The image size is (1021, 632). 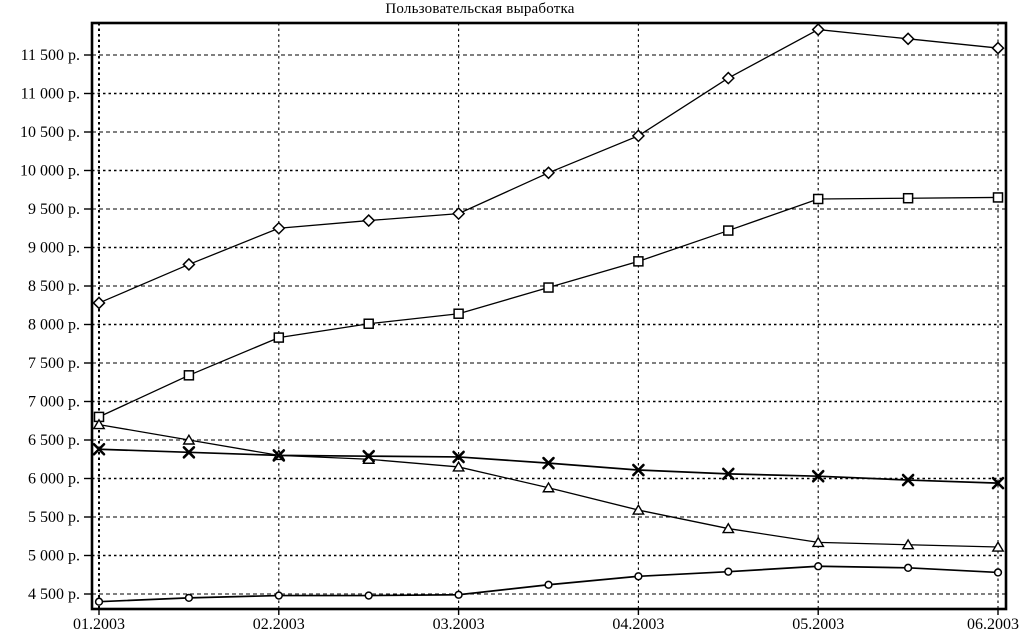 What do you see at coordinates (50, 55) in the screenshot?
I see `y-tick-label: 11 500 р.` at bounding box center [50, 55].